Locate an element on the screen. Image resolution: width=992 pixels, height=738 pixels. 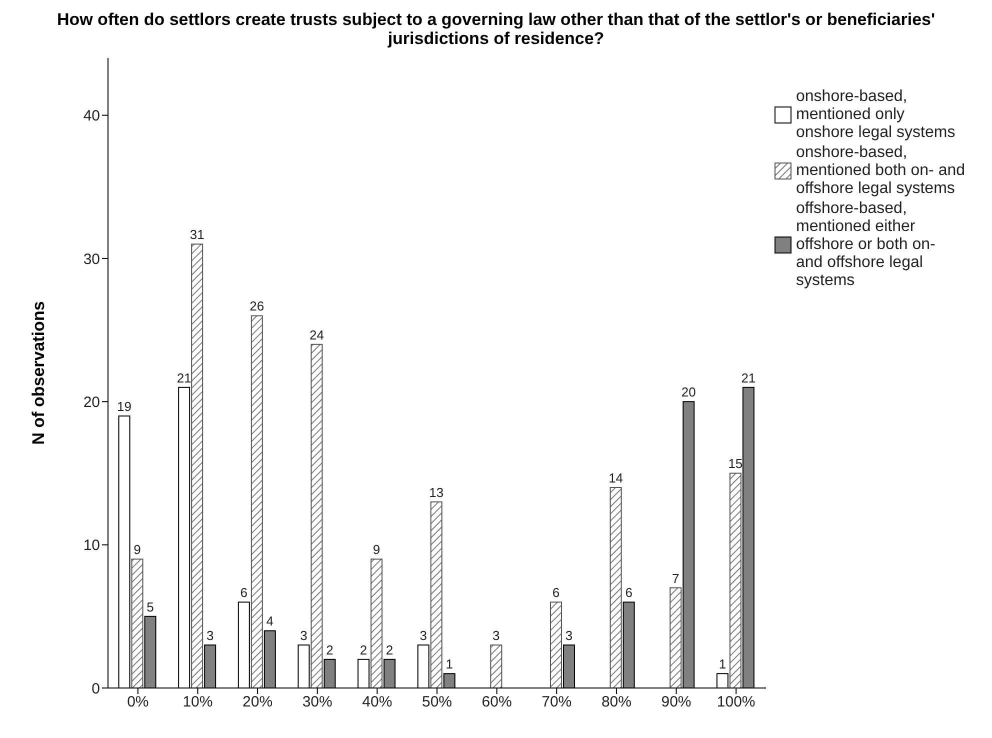
x-tick-label: 0% is located at coordinates (138, 702).